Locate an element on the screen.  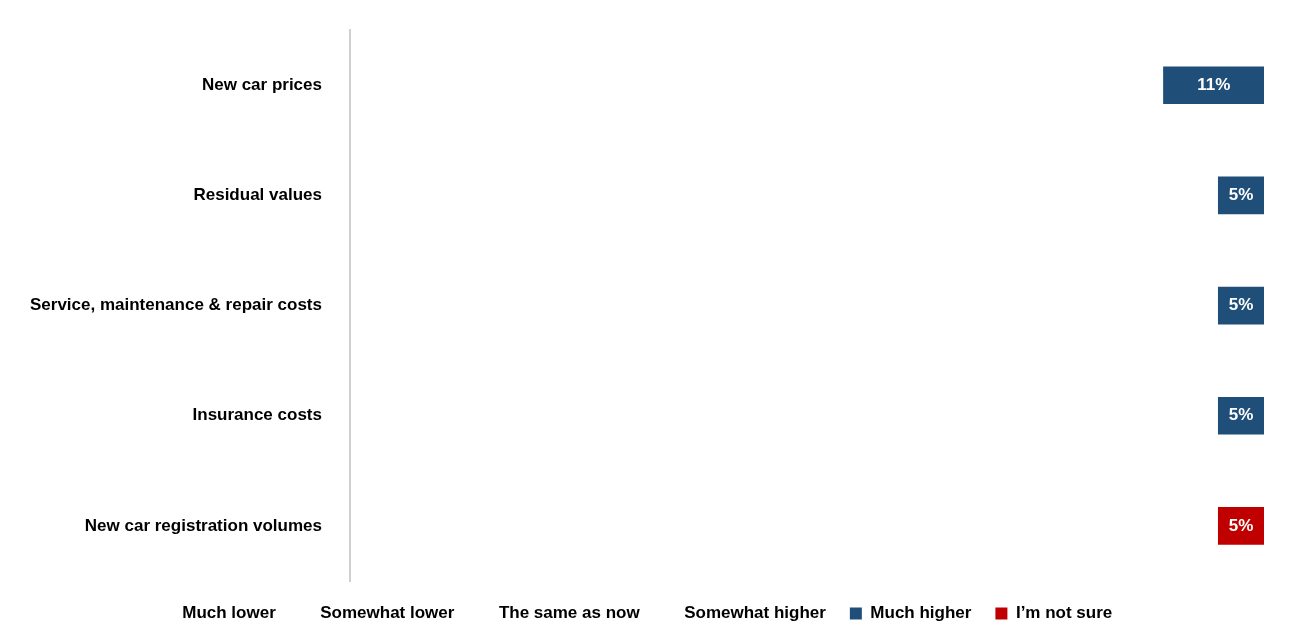
y-tick-label: Service, maintenance & repair costs is located at coordinates (175, 305).